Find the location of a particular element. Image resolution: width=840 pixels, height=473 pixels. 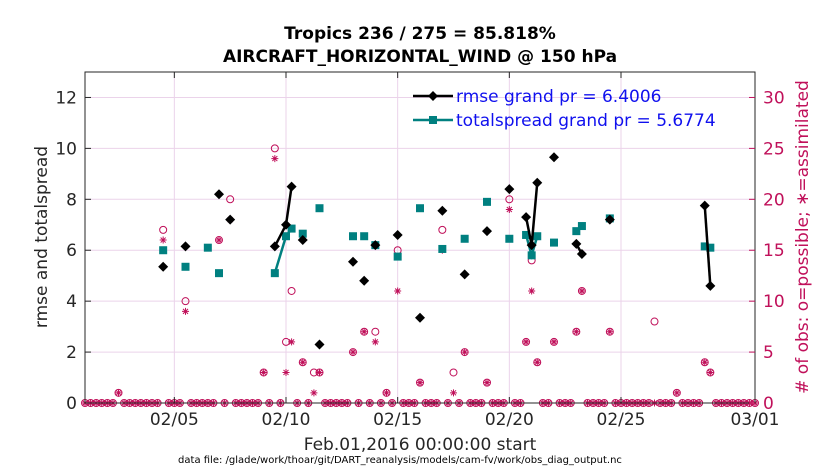

y-left-tick-label: 12 is located at coordinates (66, 98).